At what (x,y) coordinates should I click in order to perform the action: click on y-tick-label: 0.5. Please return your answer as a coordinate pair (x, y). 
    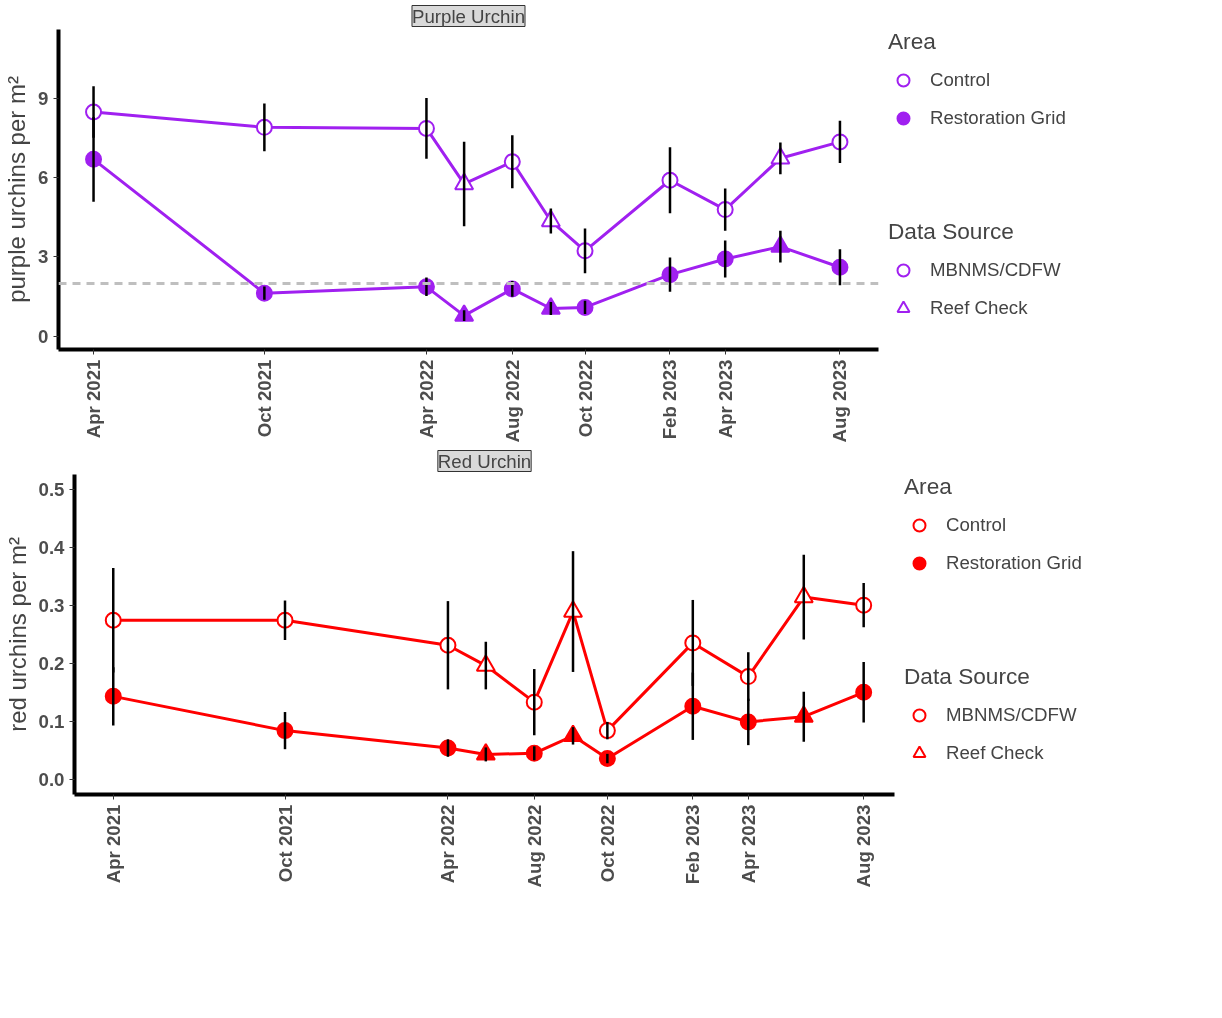
    Looking at the image, I should click on (51, 490).